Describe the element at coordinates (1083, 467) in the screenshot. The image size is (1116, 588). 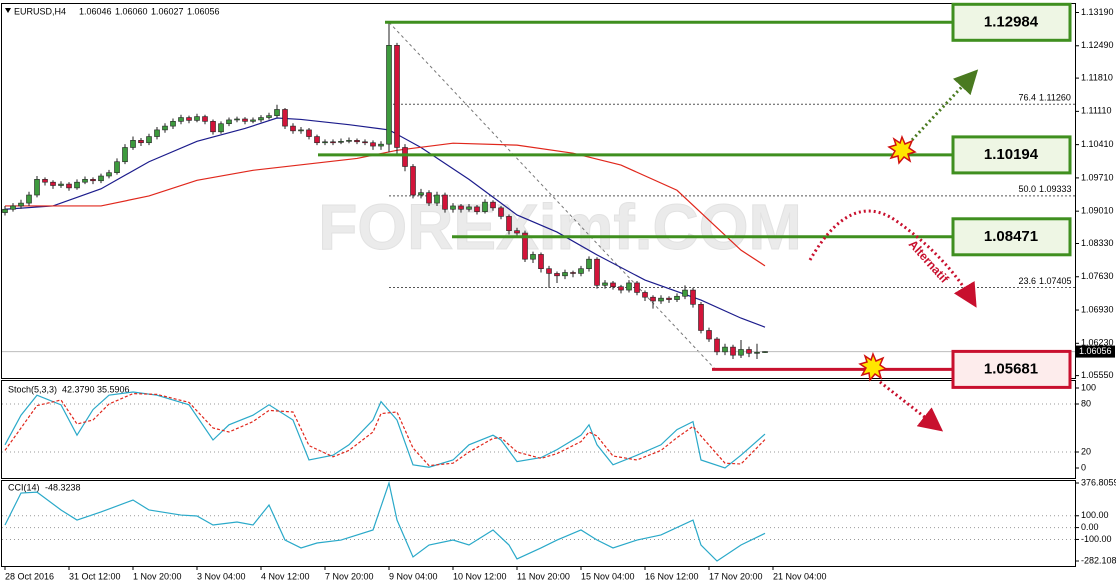
I see `y-tick-label: 0` at that location.